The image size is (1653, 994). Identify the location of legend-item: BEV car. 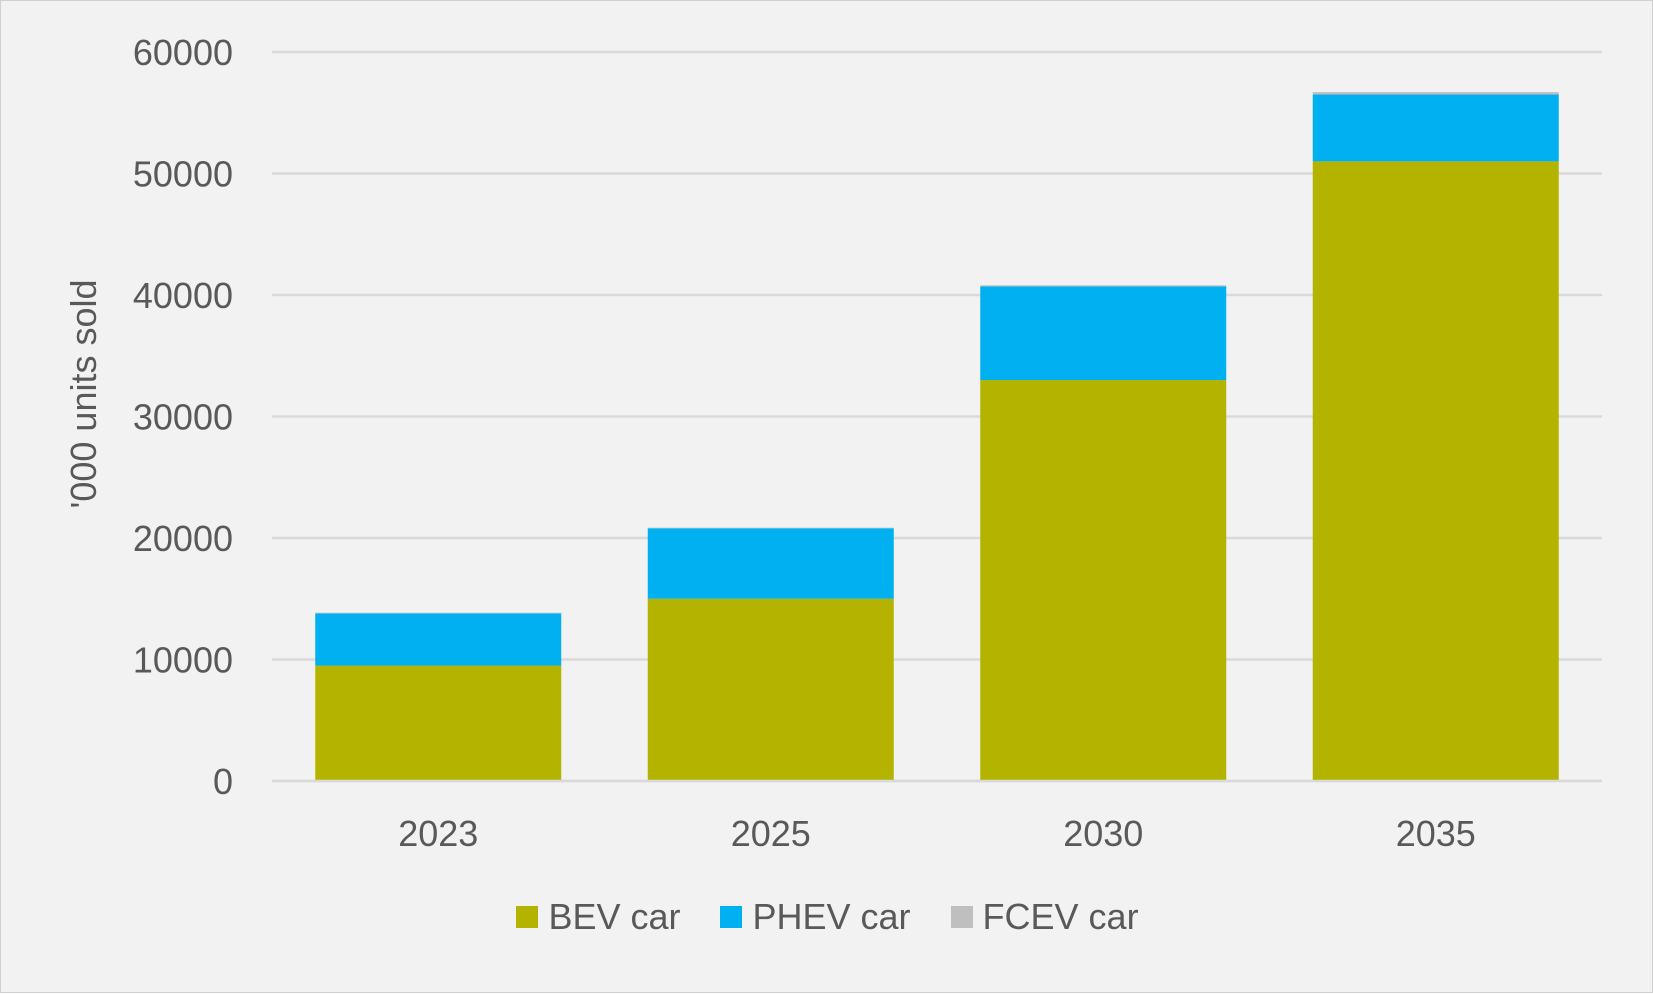
(598, 917).